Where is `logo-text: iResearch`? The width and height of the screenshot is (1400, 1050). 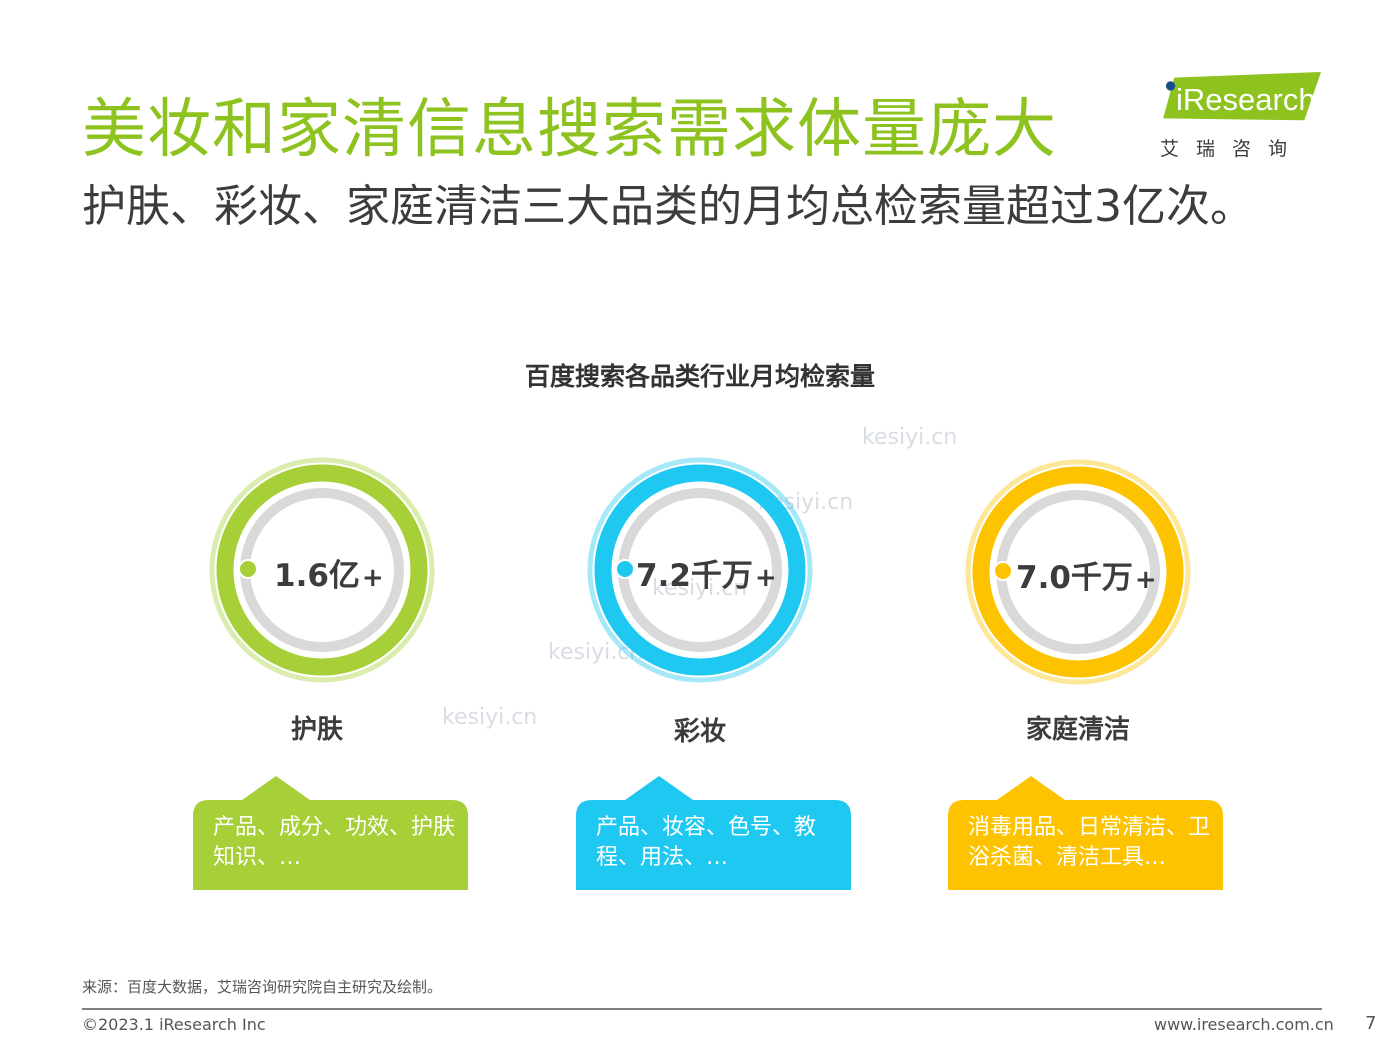 logo-text: iResearch is located at coordinates (1246, 99).